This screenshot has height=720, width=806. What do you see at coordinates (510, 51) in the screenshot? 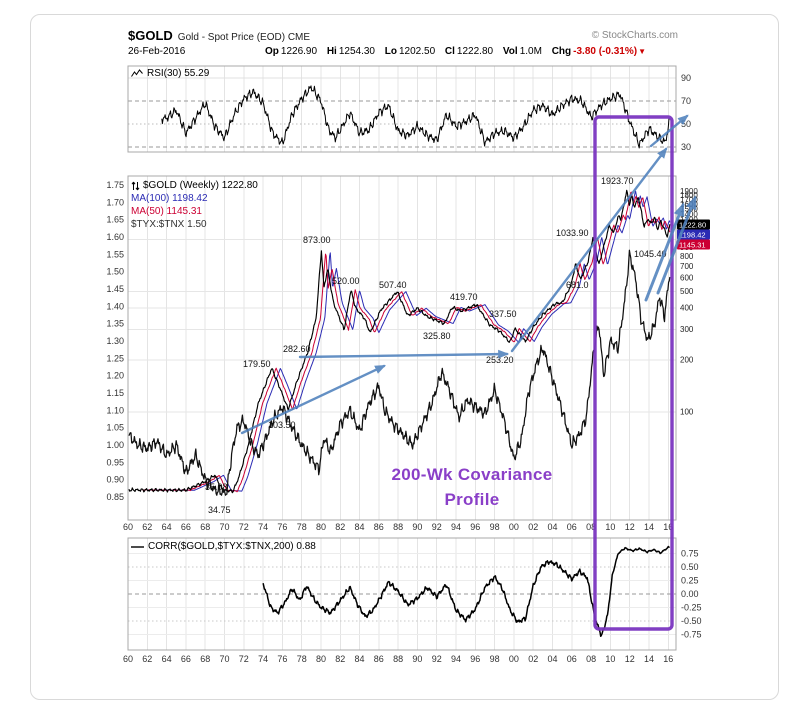
I see `volume-label: Vol` at bounding box center [510, 51].